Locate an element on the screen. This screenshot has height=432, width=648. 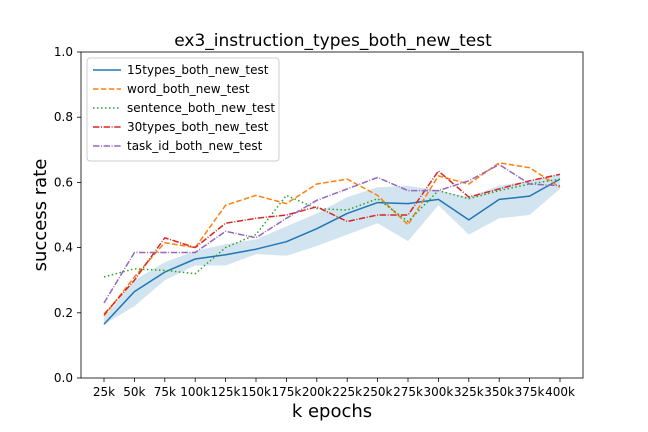
legend-box is located at coordinates (183, 109).